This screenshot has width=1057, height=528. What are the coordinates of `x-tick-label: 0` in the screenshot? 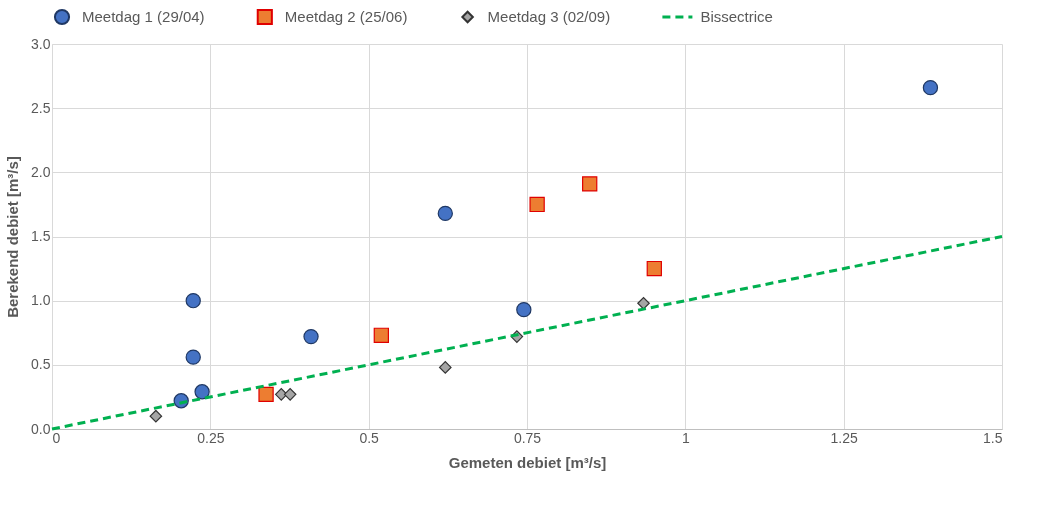 It's located at (56, 437).